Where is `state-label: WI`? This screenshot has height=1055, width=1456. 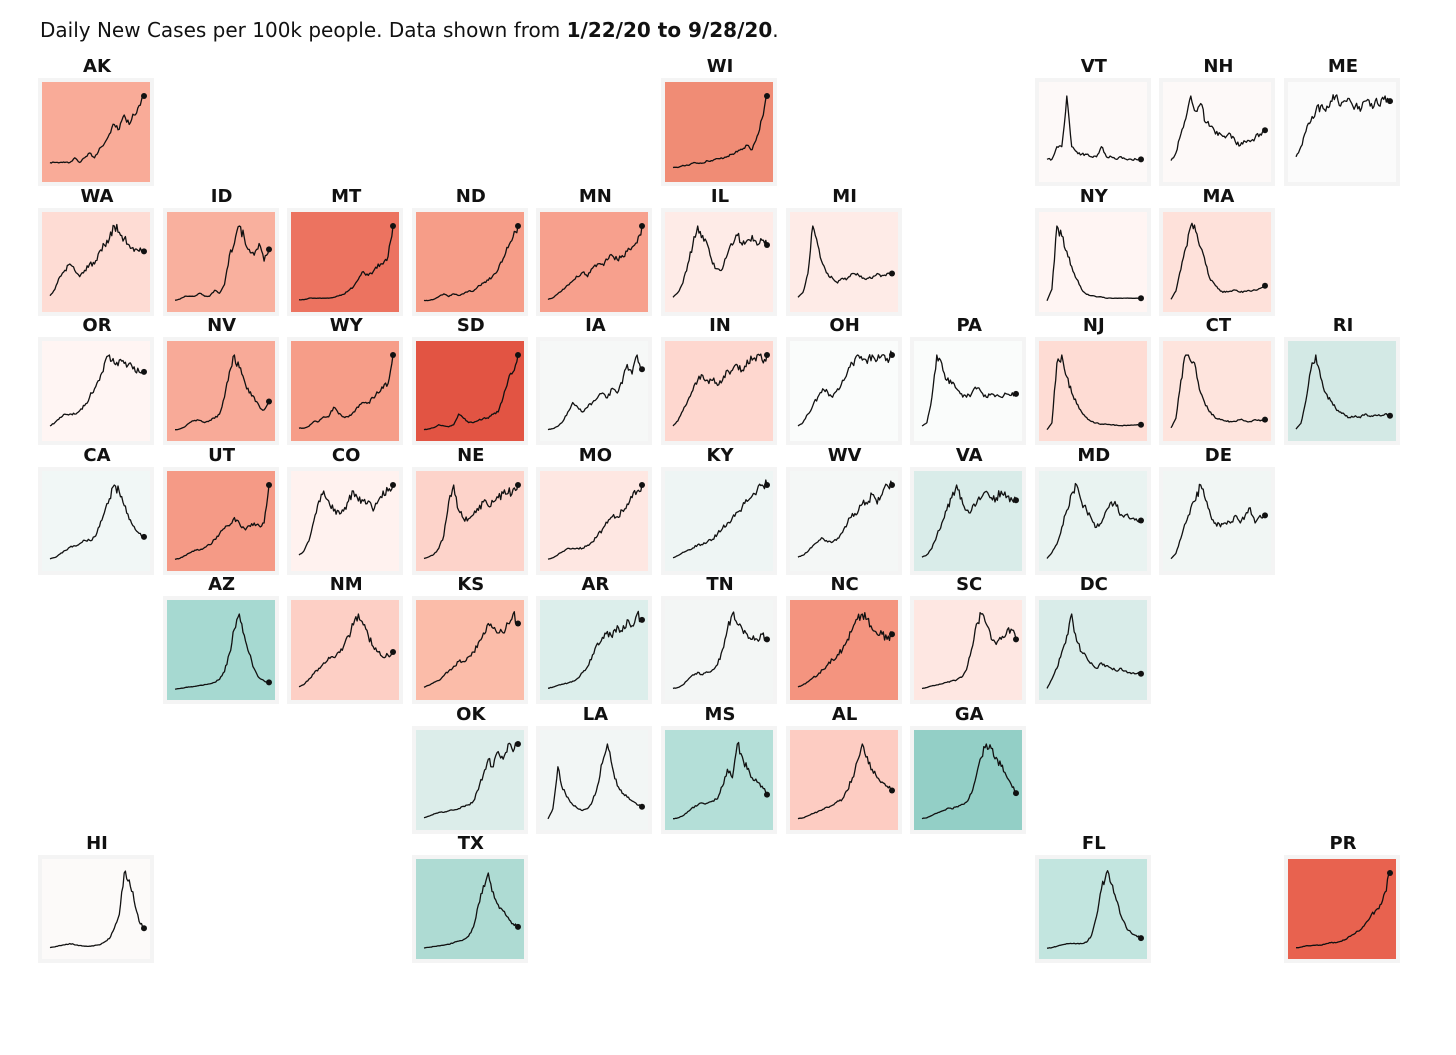
state-label: WI is located at coordinates (720, 66).